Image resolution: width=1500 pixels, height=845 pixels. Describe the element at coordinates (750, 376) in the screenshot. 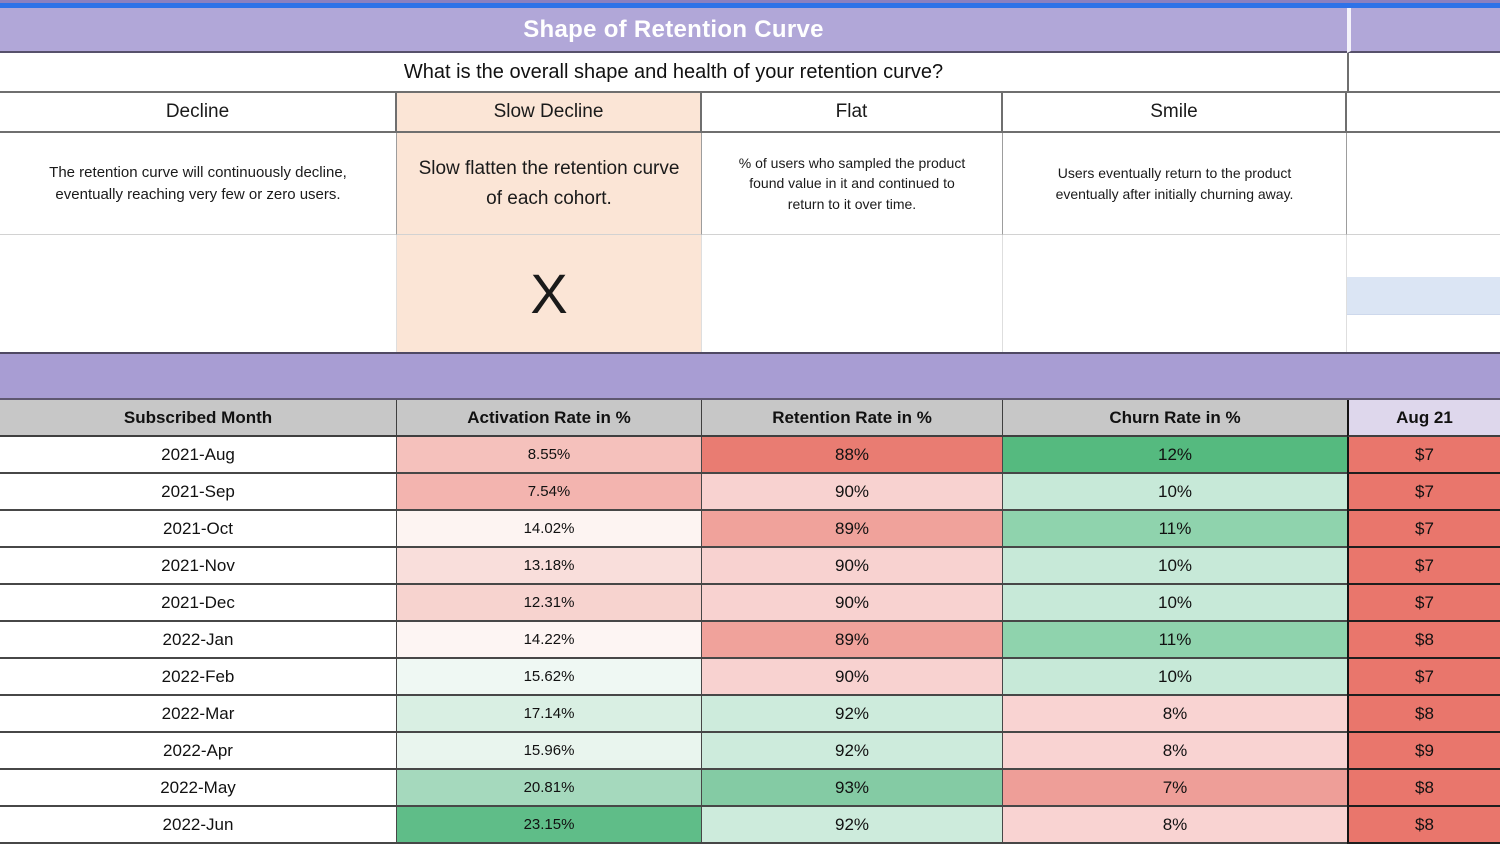

I see `section-divider-band` at that location.